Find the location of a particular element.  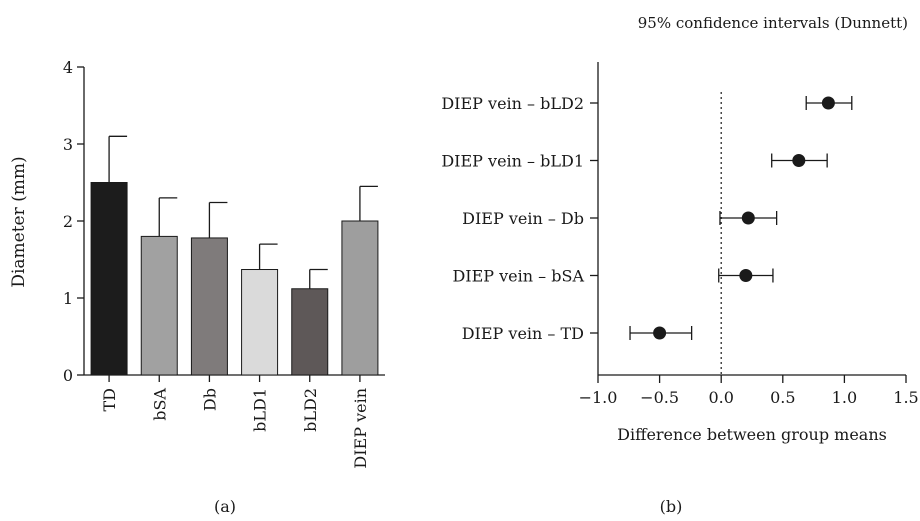

y-tick-label: DIEP vein – bLD1 is located at coordinates (512, 161).